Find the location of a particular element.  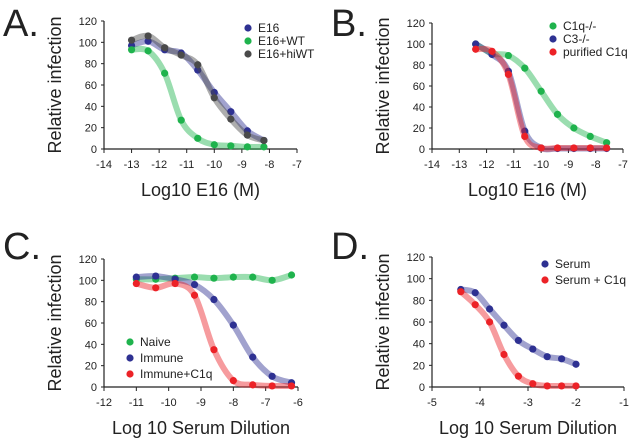

x-tick-label: -1 is located at coordinates (624, 403).